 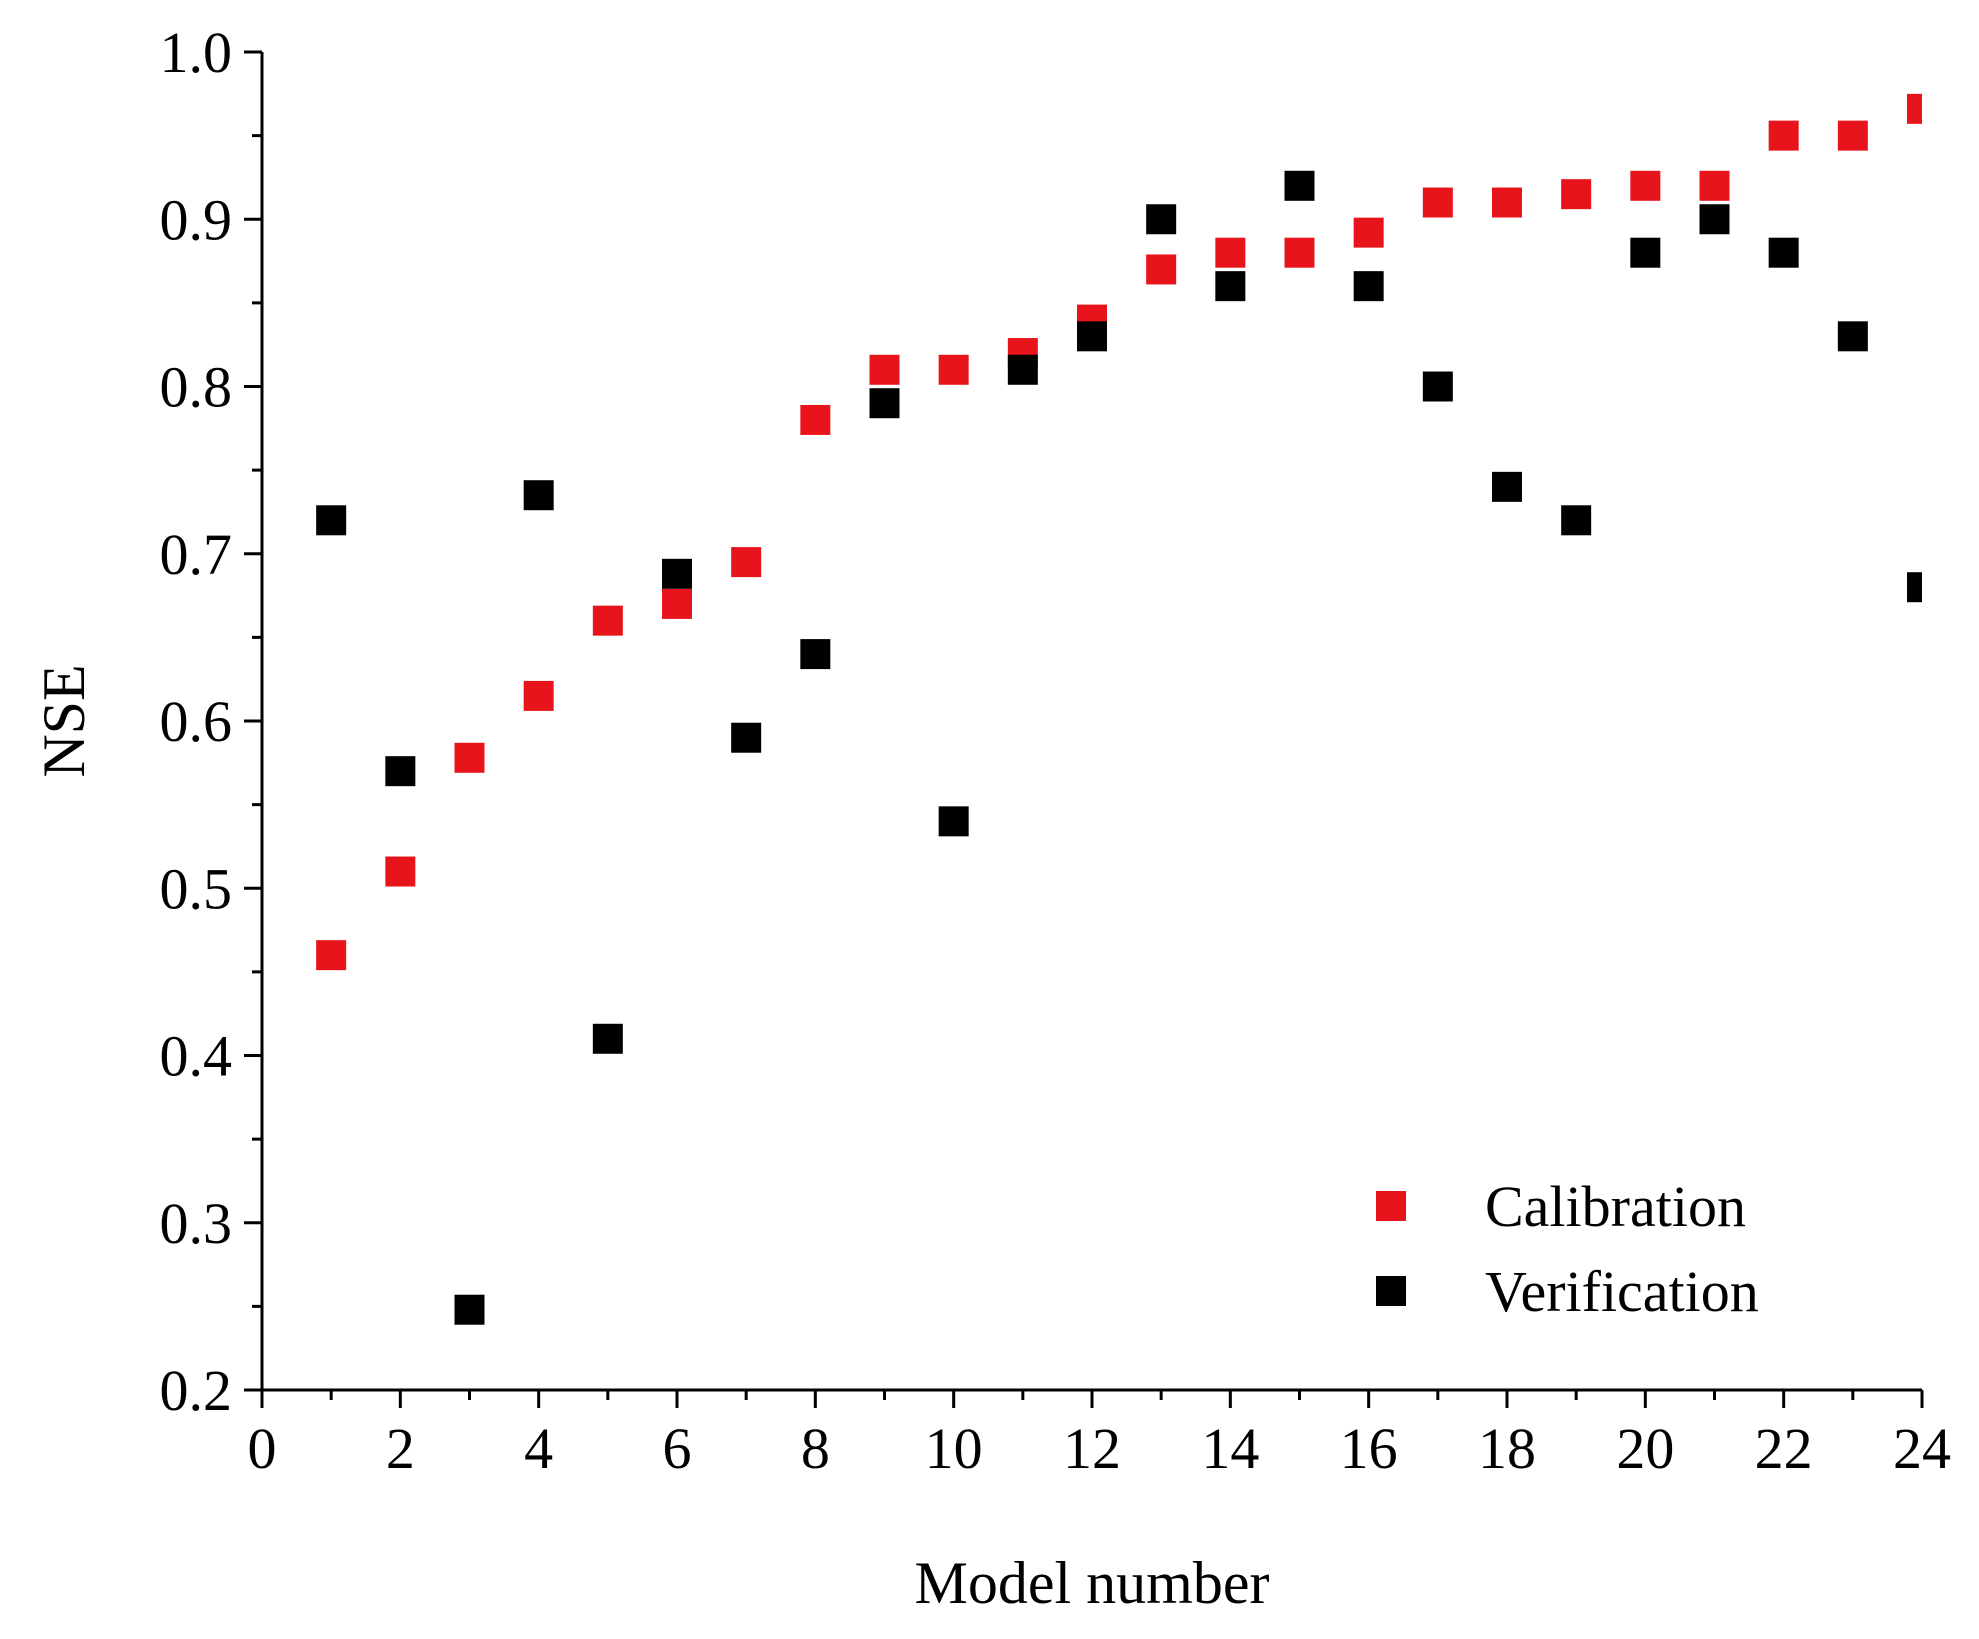 What do you see at coordinates (1615, 1206) in the screenshot?
I see `legend-label-calibration: Calibration` at bounding box center [1615, 1206].